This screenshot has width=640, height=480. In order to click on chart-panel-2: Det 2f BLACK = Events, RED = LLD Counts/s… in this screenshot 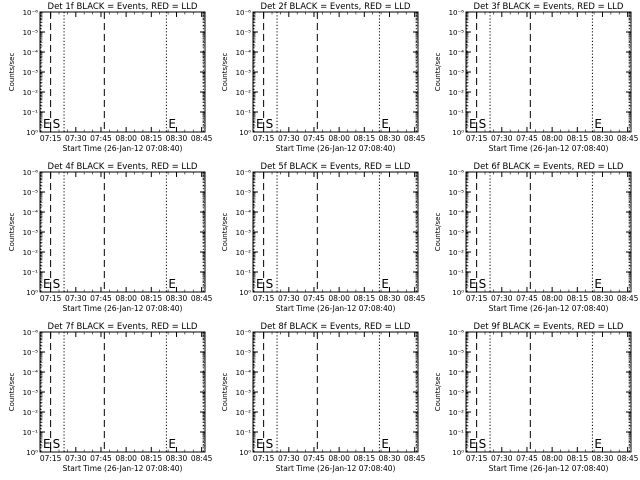, I will do `click(323, 77)`.